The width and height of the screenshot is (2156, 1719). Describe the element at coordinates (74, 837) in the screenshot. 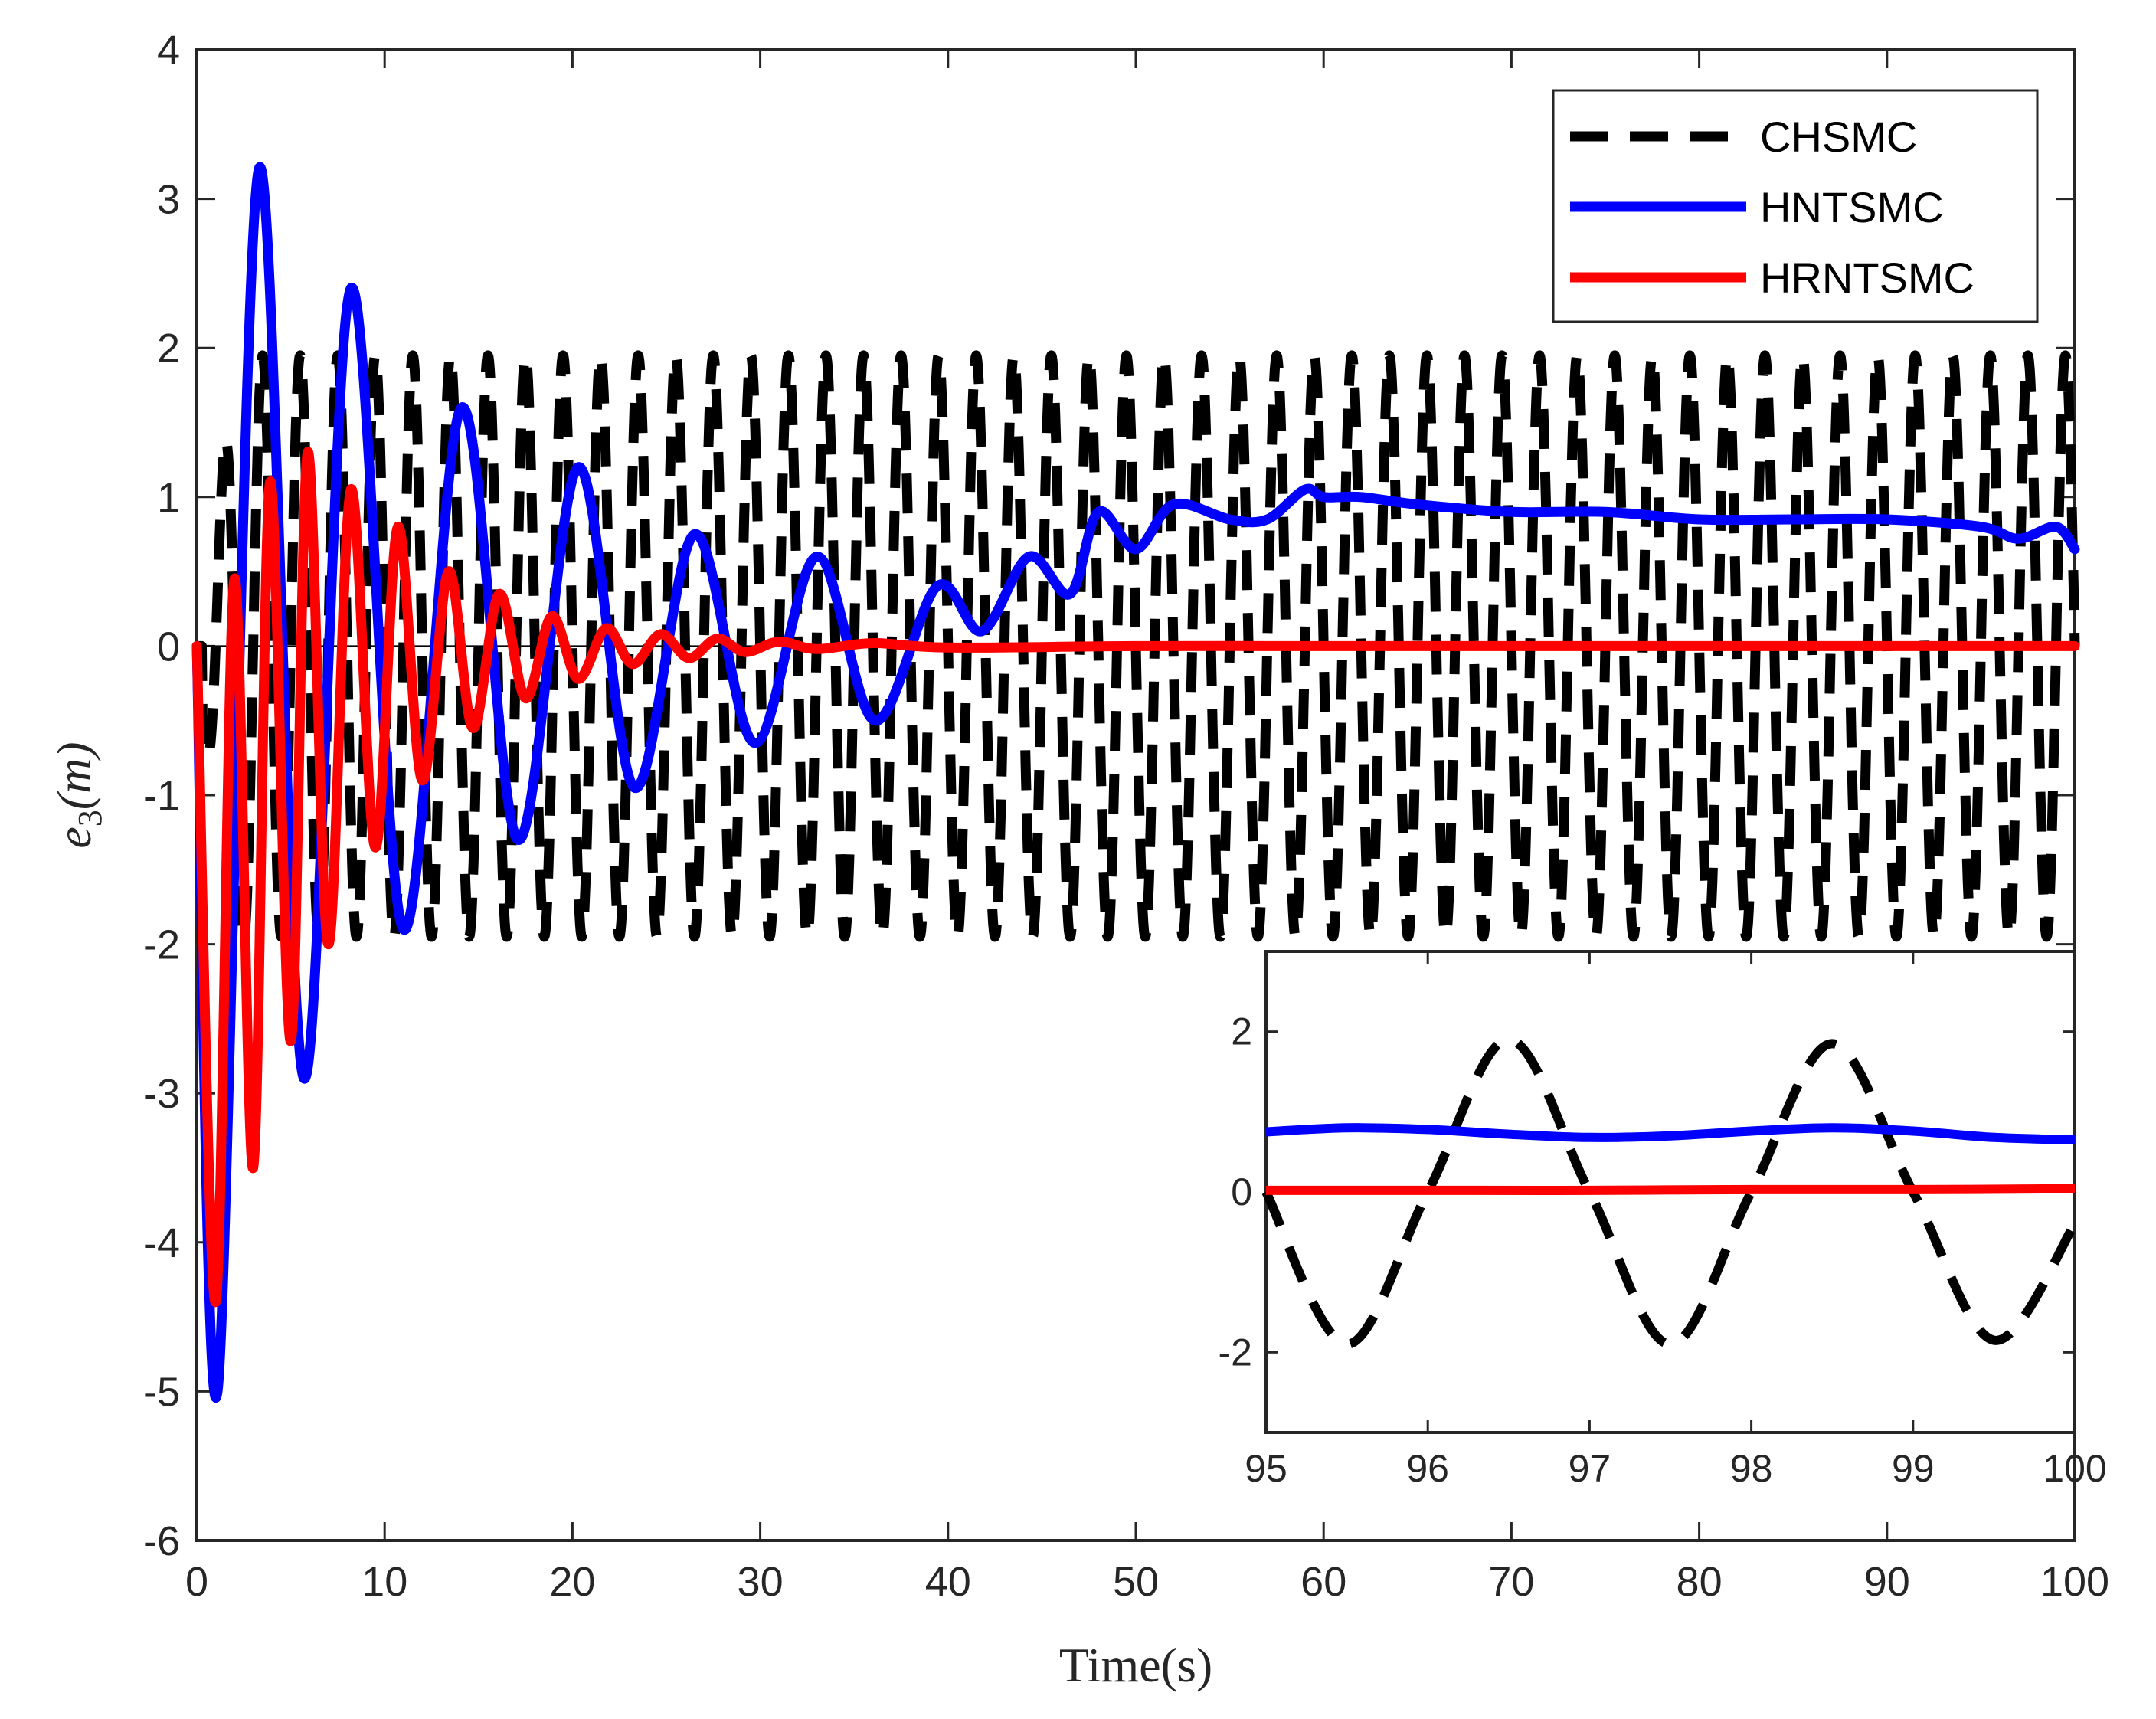

I see `y-axis-label-base: e` at that location.